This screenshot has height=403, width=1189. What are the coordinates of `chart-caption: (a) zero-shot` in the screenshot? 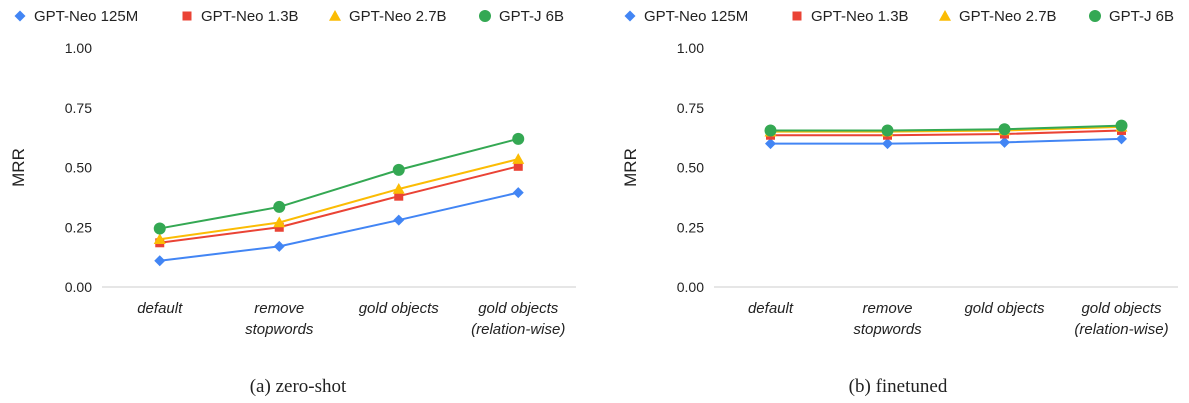 It's located at (298, 386).